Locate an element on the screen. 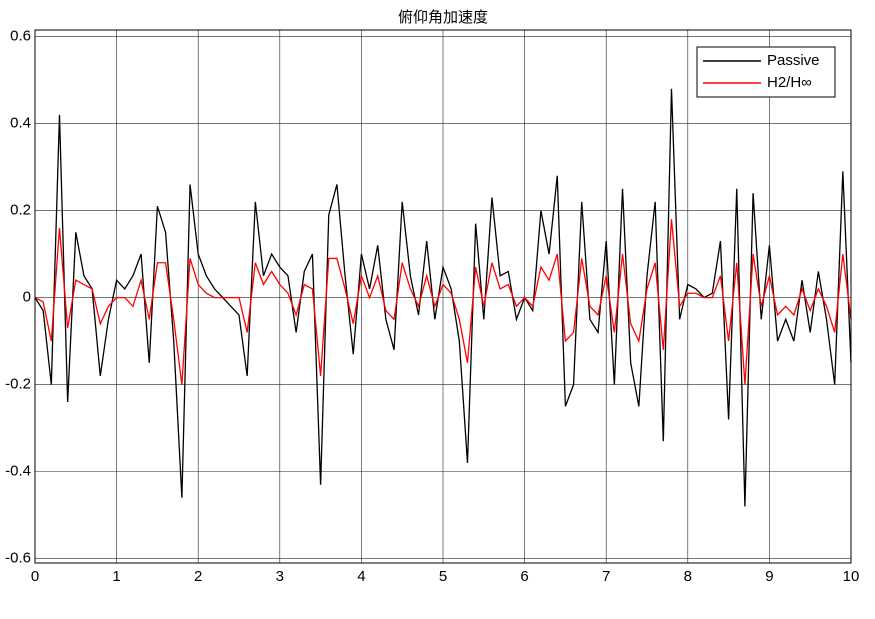  x-tick-label: 5 is located at coordinates (443, 576).